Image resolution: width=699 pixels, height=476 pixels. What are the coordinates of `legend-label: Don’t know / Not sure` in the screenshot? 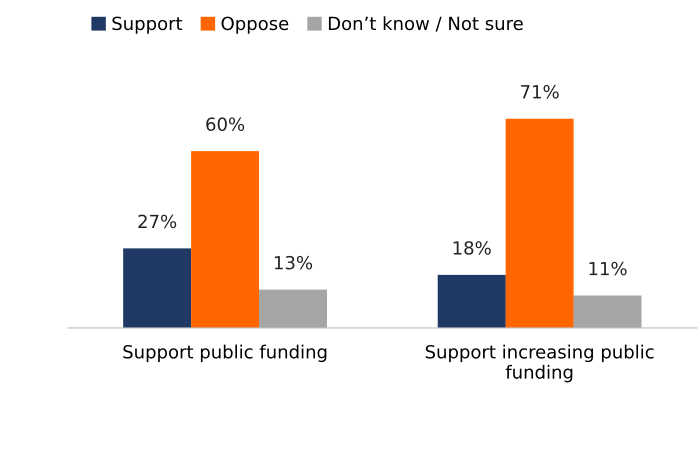 It's located at (425, 24).